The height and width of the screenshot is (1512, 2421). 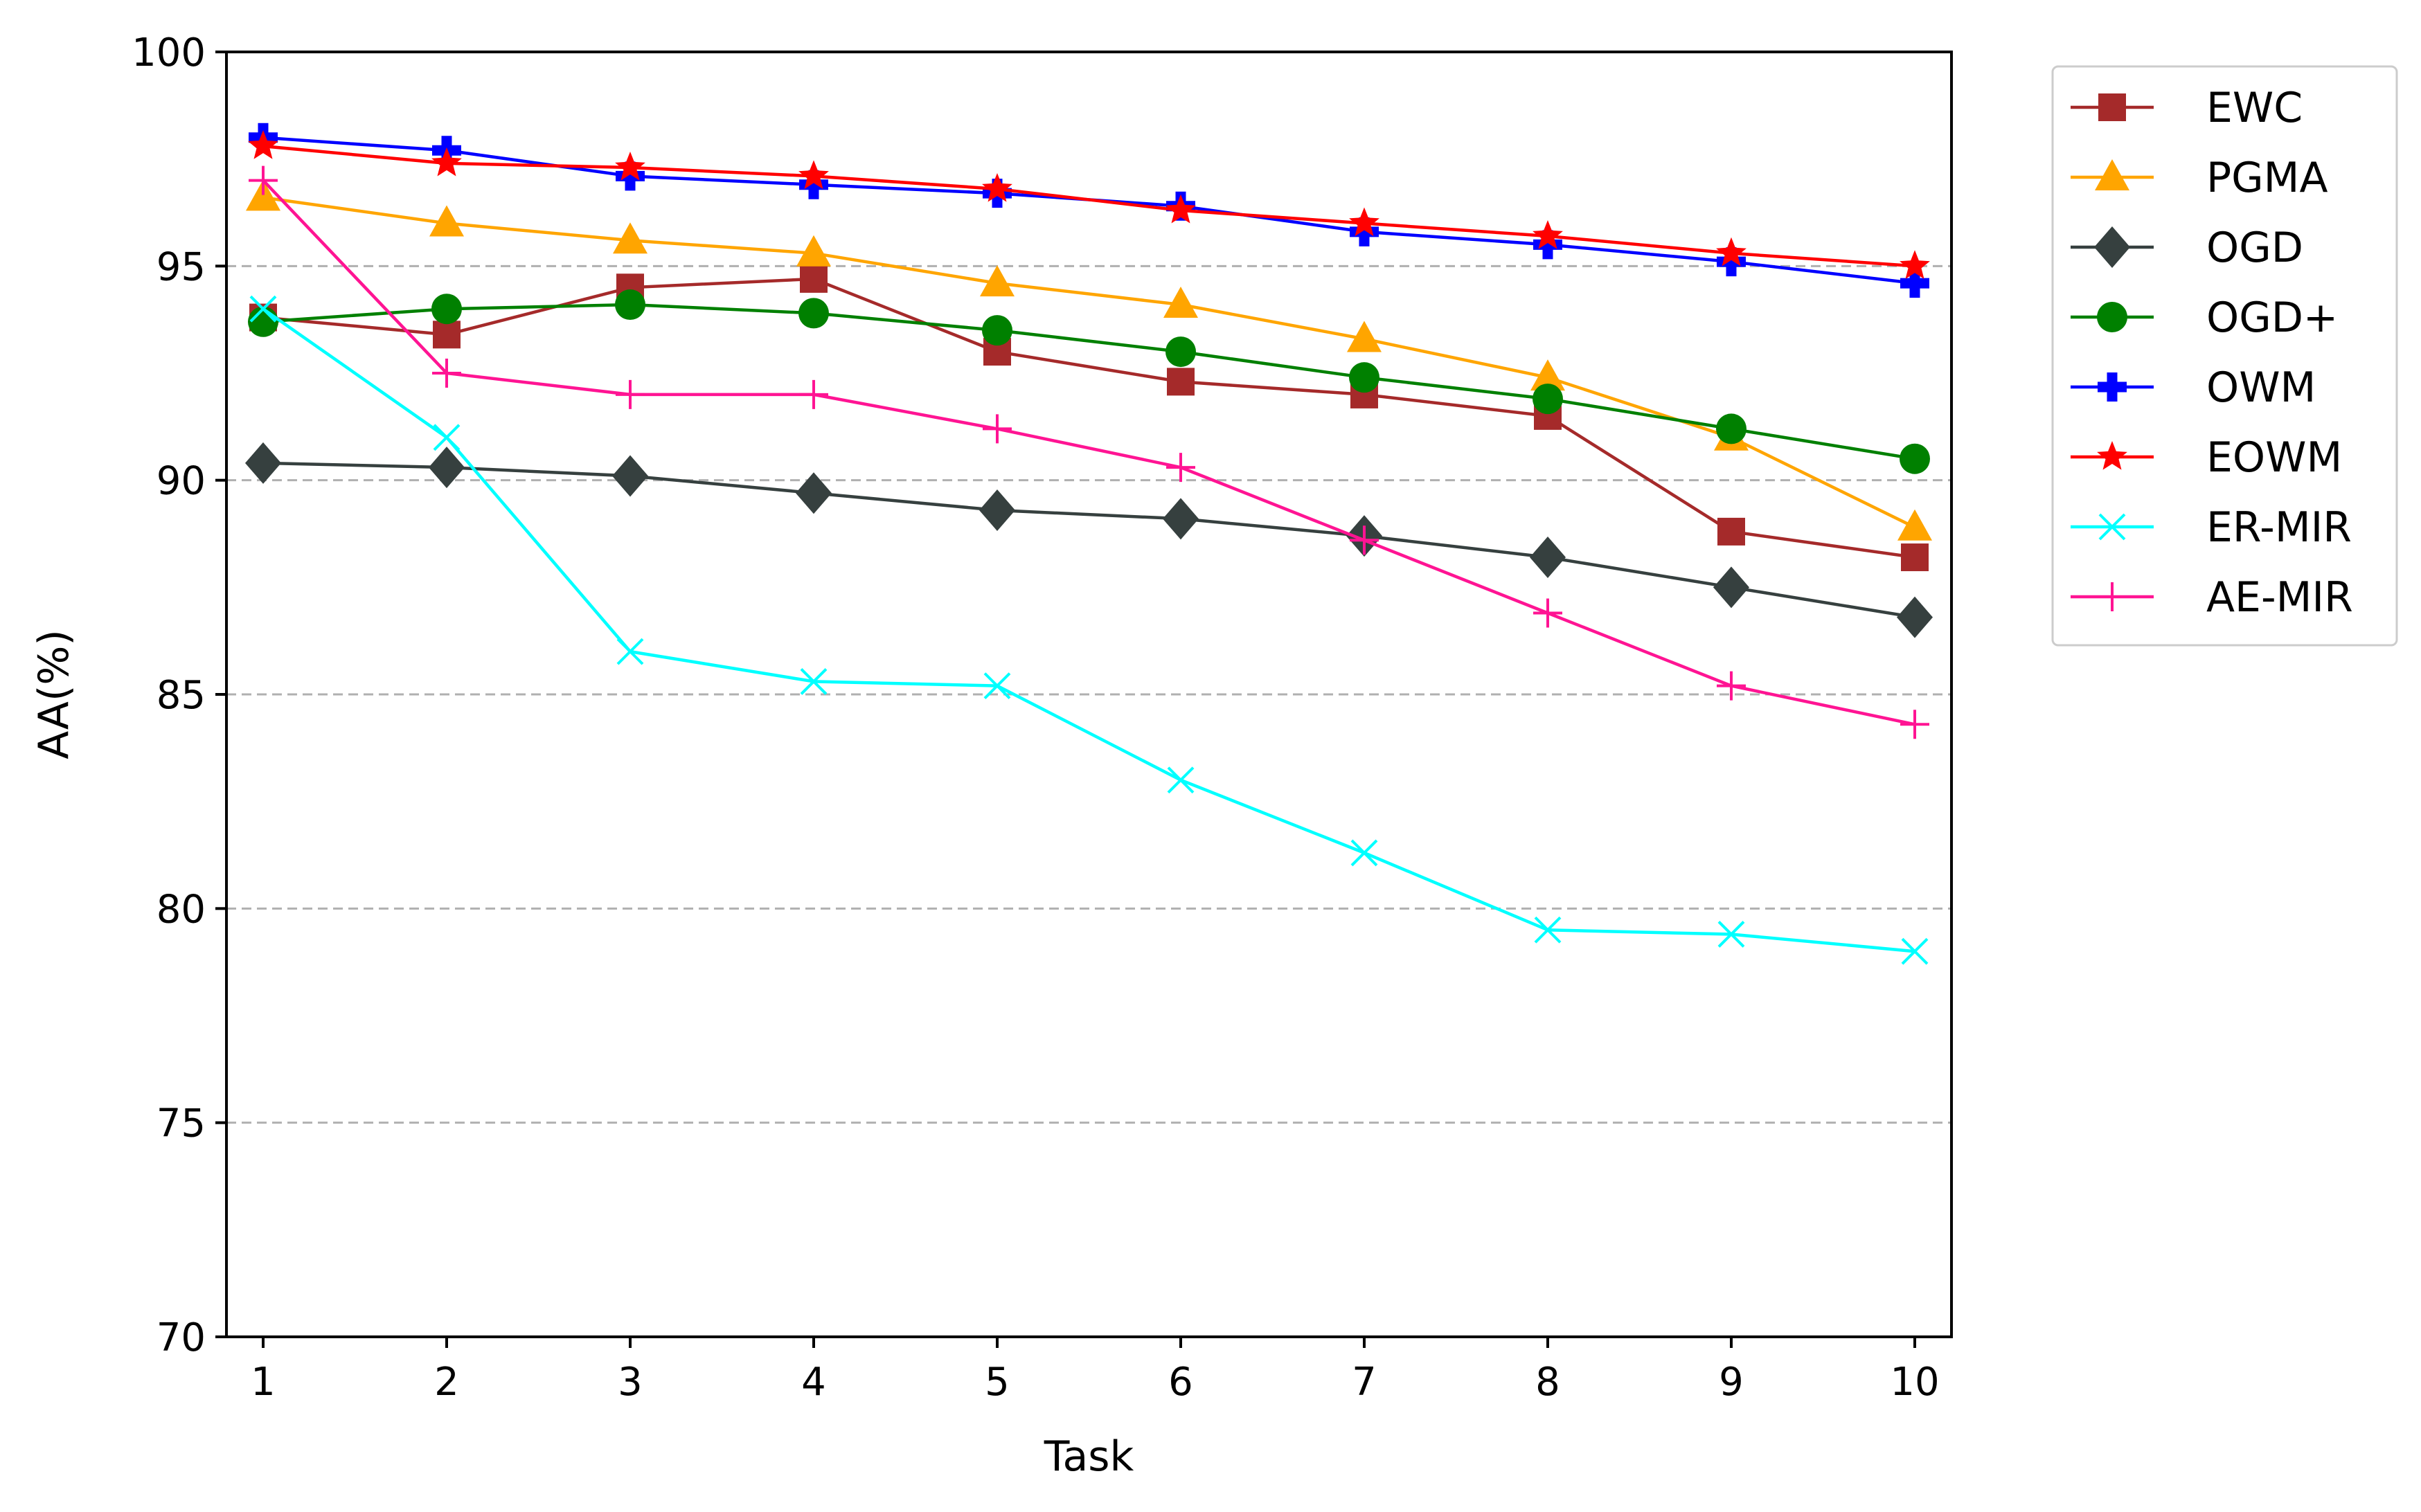 I want to click on legend-label: PGMA, so click(x=2267, y=178).